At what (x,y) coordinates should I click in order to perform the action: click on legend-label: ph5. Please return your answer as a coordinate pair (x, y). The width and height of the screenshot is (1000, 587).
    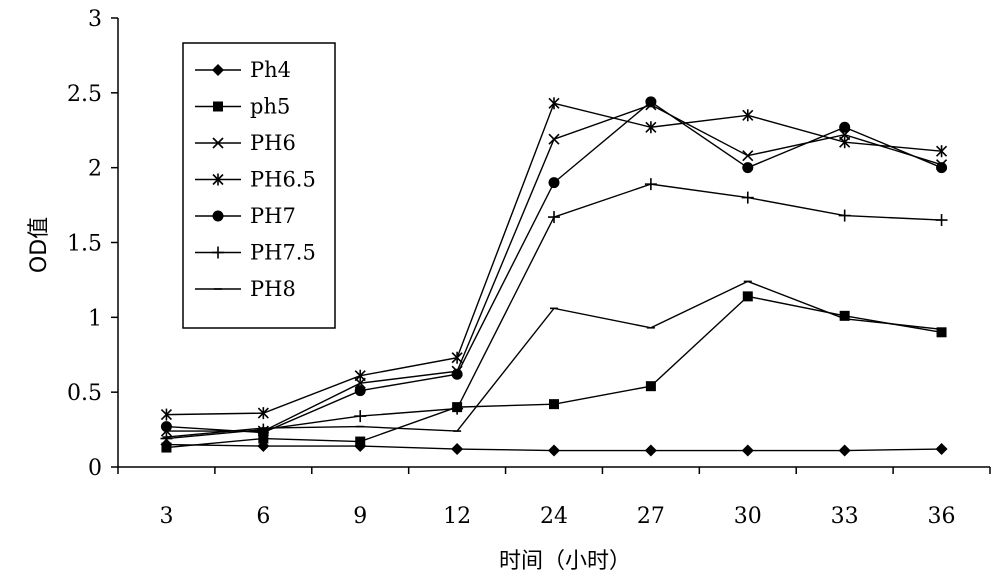
    Looking at the image, I should click on (270, 107).